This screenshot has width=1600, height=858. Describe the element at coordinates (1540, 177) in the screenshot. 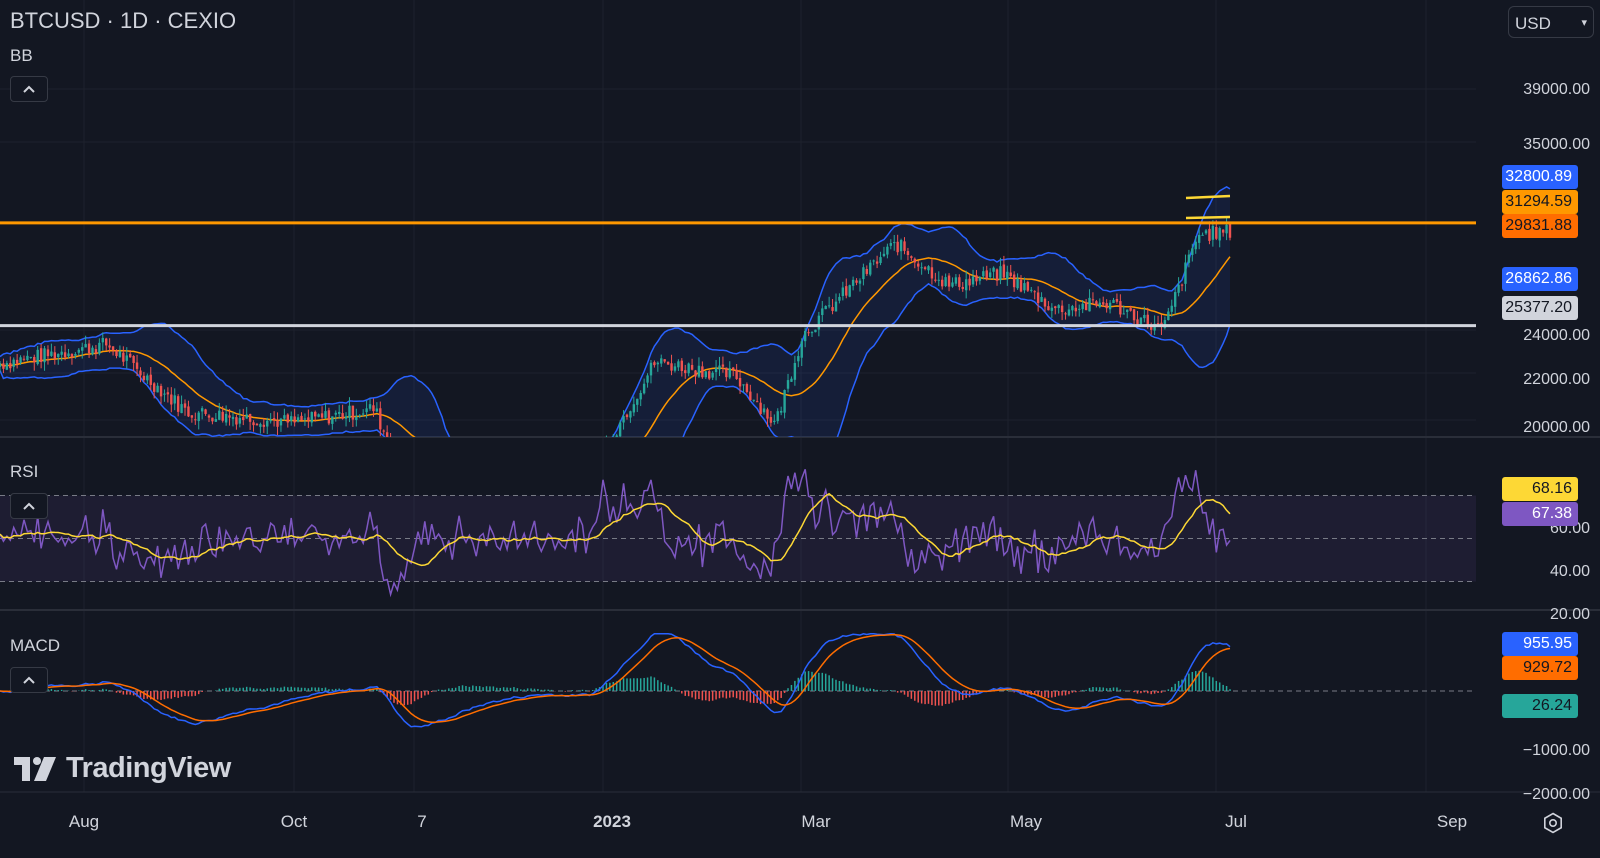

I see `upper-band-price-tag: 32800.89` at that location.